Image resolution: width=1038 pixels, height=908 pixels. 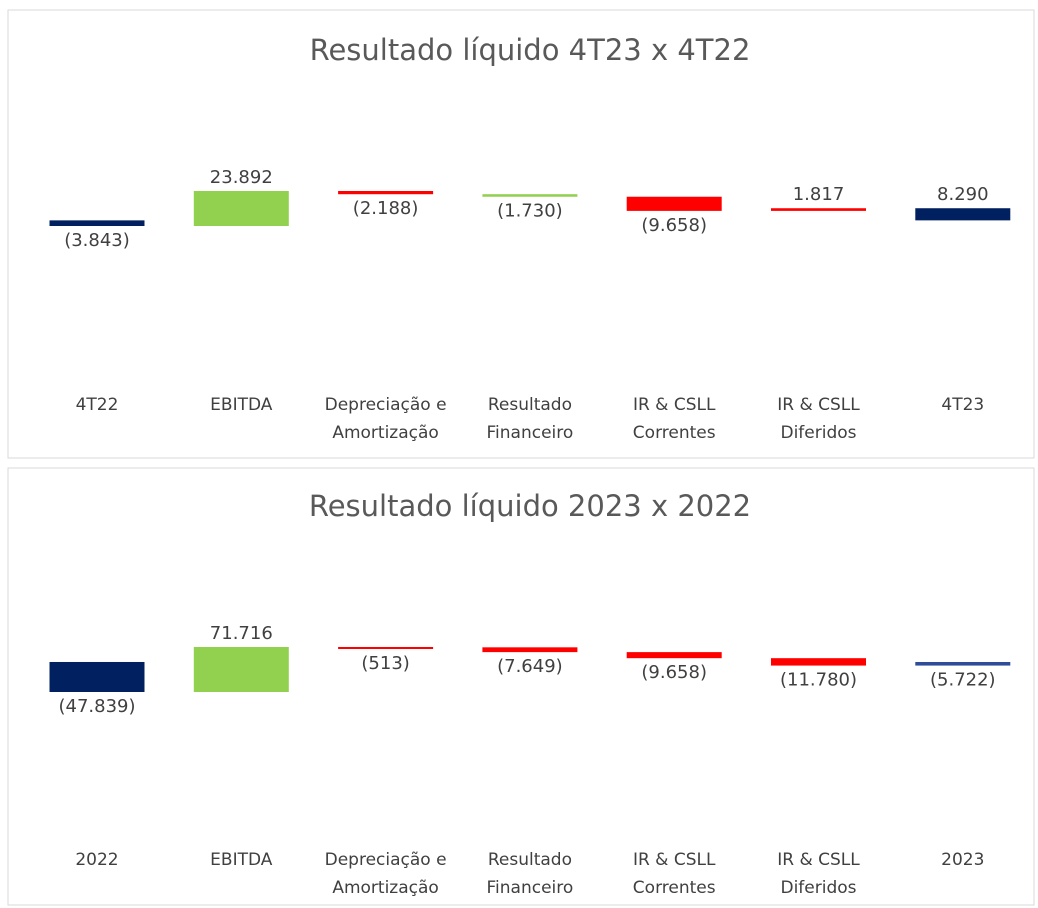 I want to click on chart-title: Resultado líquido 2023 x 2022, so click(x=530, y=506).